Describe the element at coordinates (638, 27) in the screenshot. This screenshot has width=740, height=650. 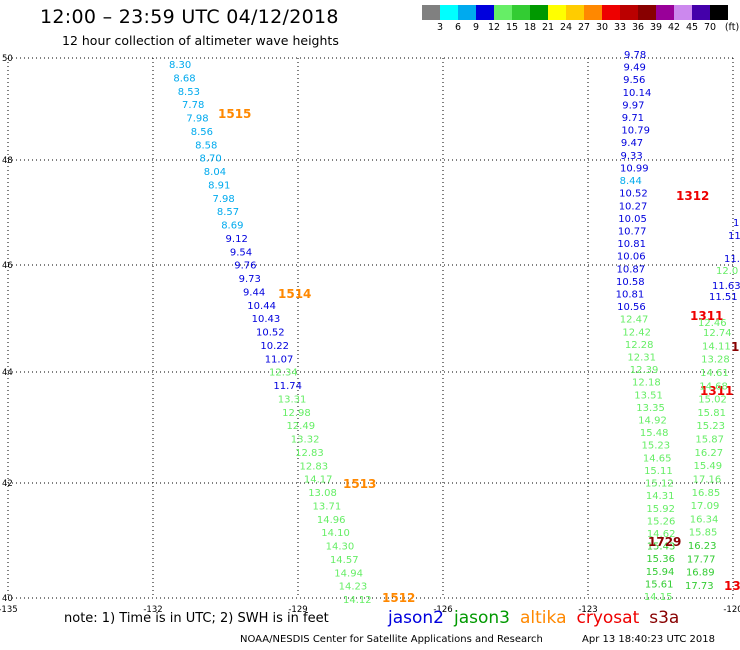
I see `legend-label: 36` at that location.